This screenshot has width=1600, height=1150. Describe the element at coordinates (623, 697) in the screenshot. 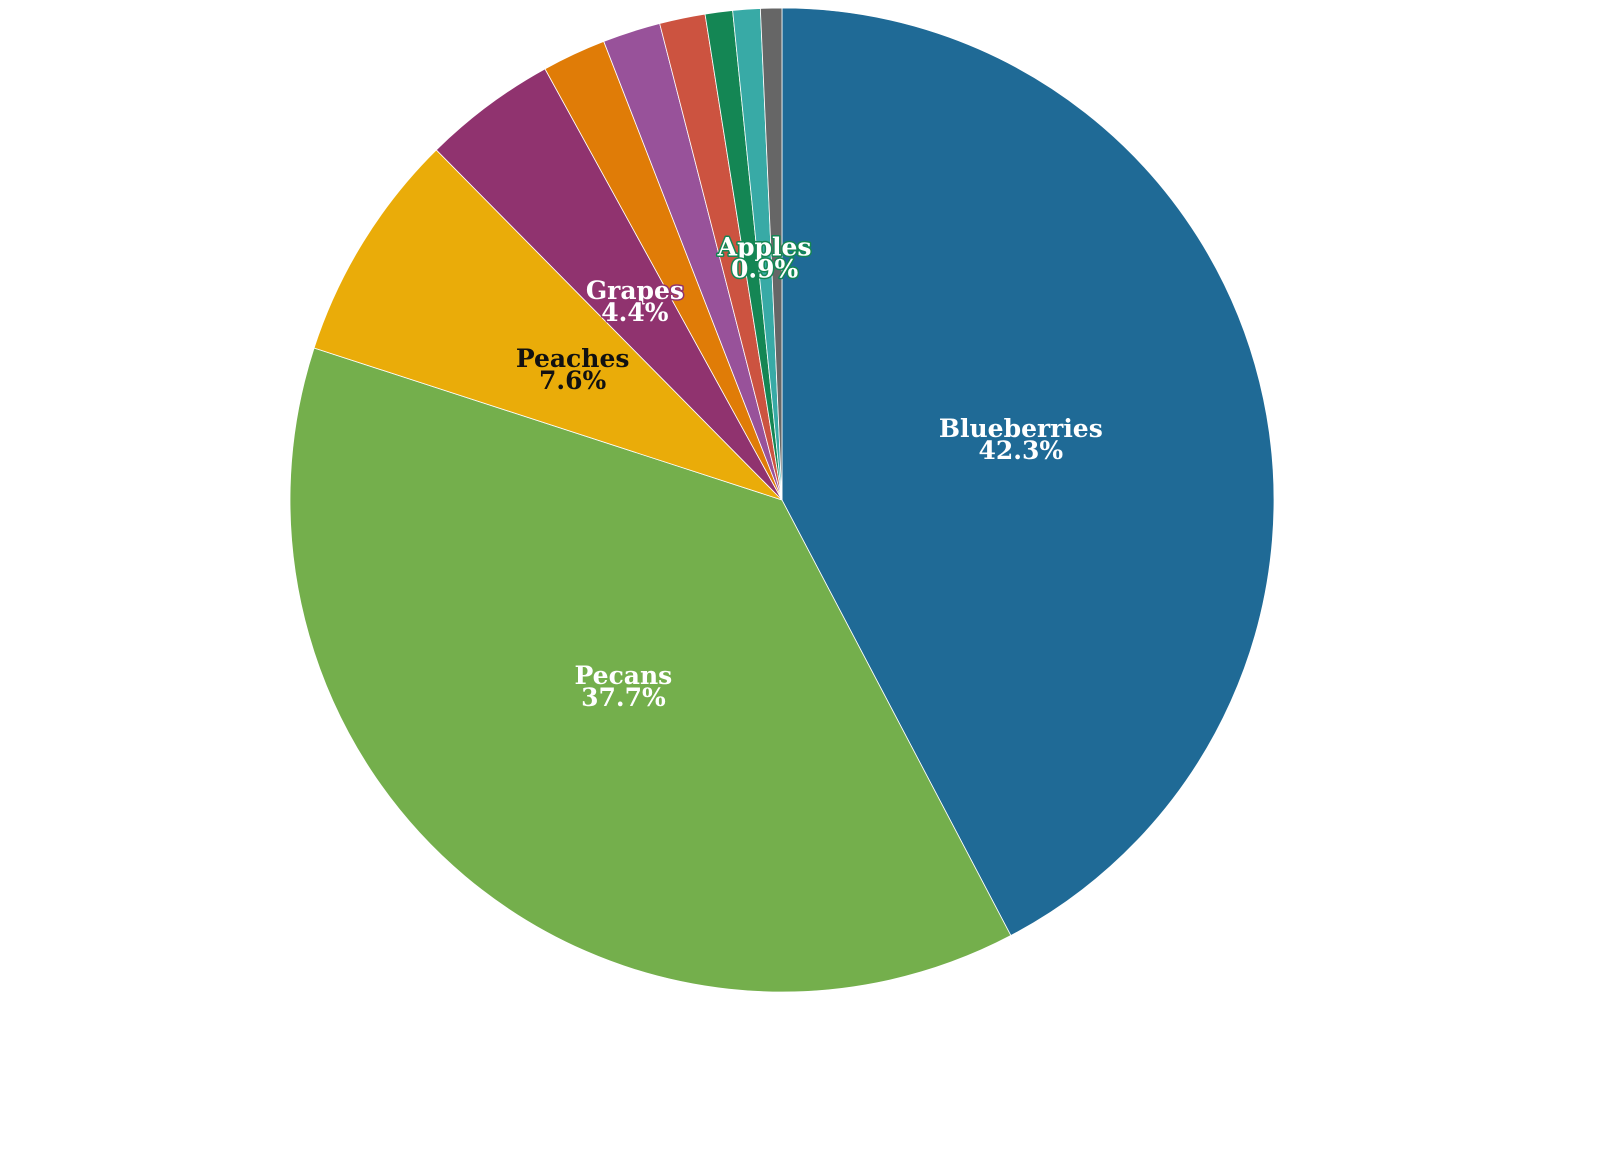

I see `slice-percent: 37.7%` at that location.